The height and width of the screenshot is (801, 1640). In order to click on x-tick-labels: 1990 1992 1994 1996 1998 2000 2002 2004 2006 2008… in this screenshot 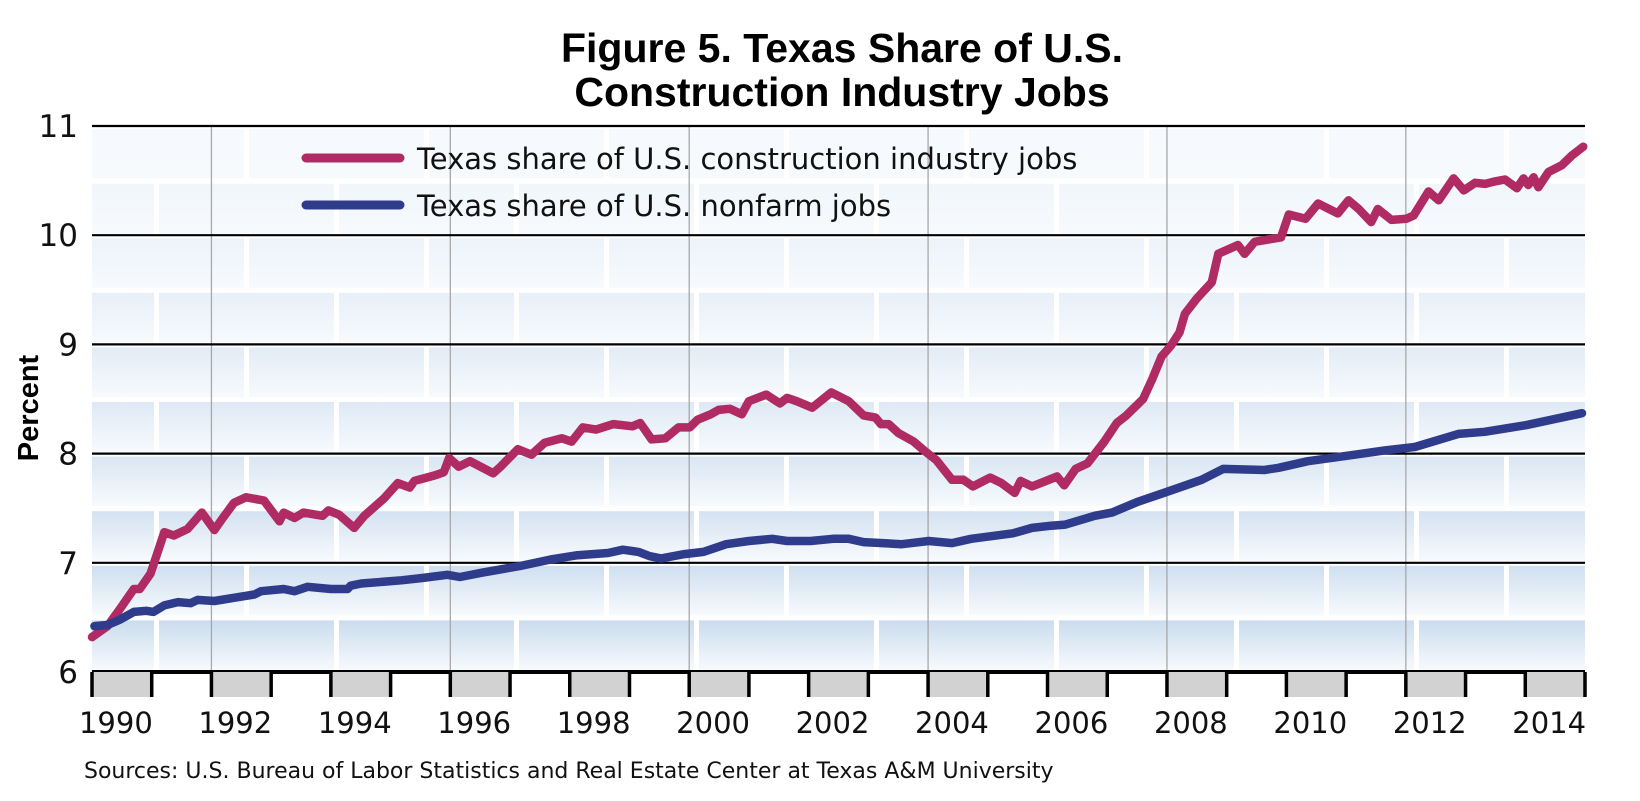, I will do `click(832, 723)`.